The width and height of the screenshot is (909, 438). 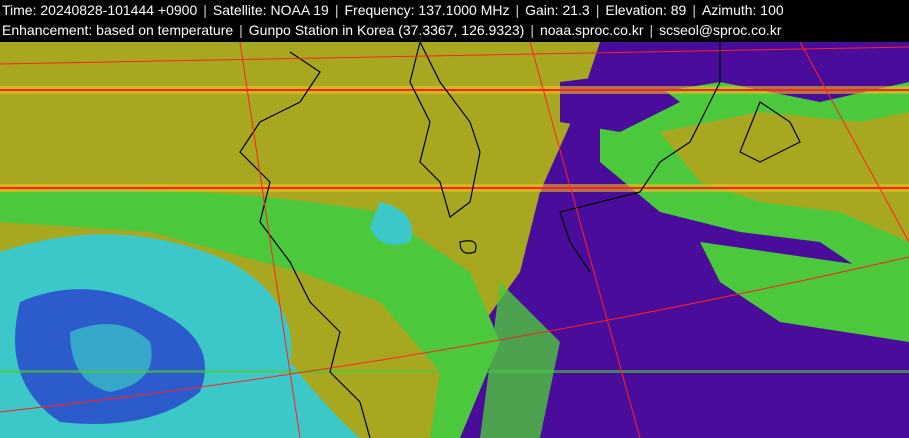 What do you see at coordinates (111, 358) in the screenshot?
I see `blue-cloud-core` at bounding box center [111, 358].